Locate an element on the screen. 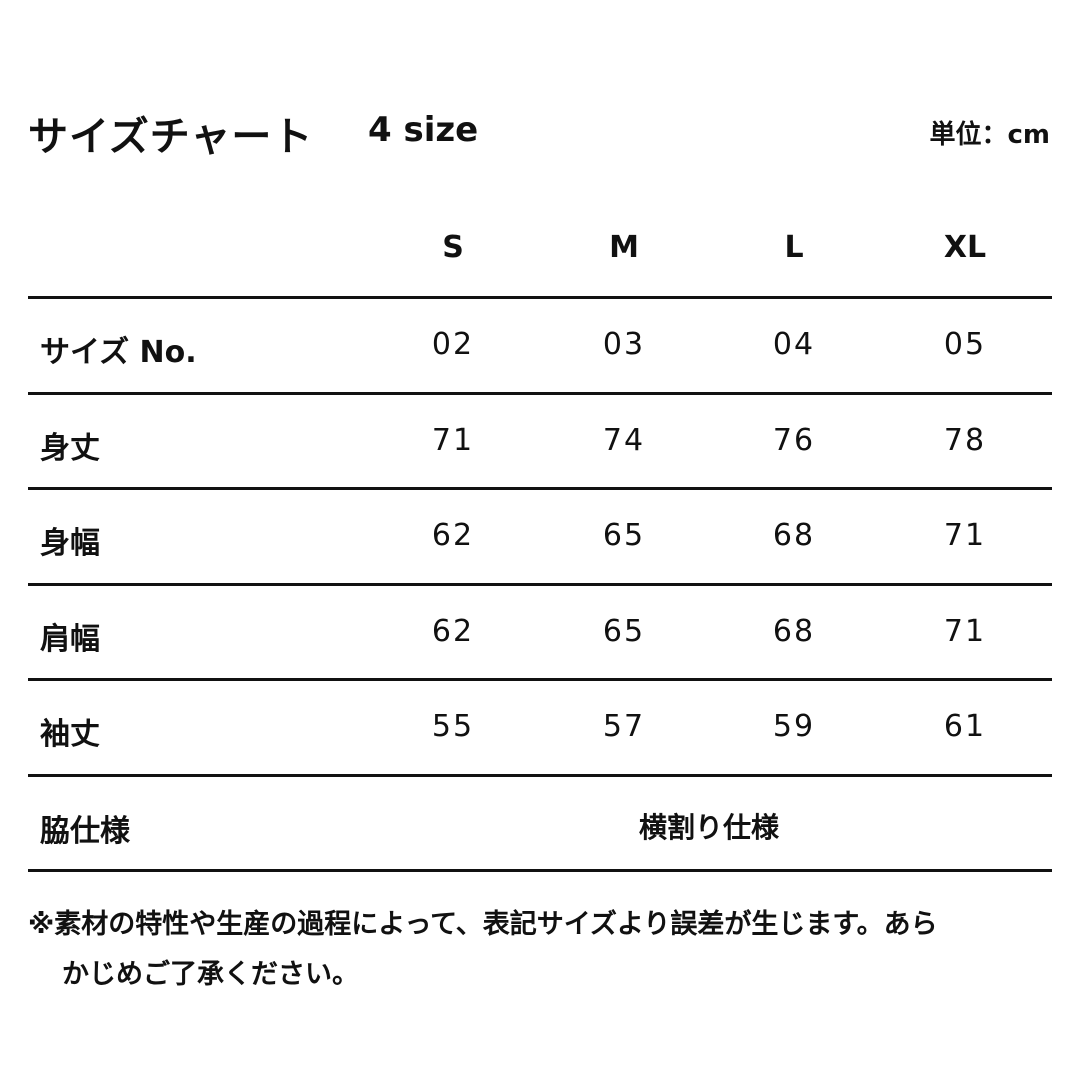 The width and height of the screenshot is (1080, 1080). table-cell: 59 is located at coordinates (794, 727).